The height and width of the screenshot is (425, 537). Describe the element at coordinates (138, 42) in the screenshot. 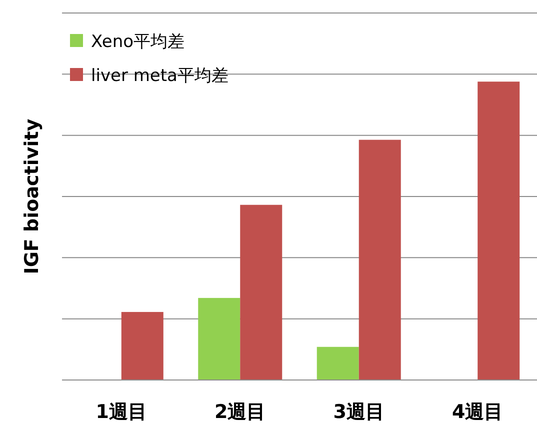

I see `legend-label: Xeno平均差` at that location.